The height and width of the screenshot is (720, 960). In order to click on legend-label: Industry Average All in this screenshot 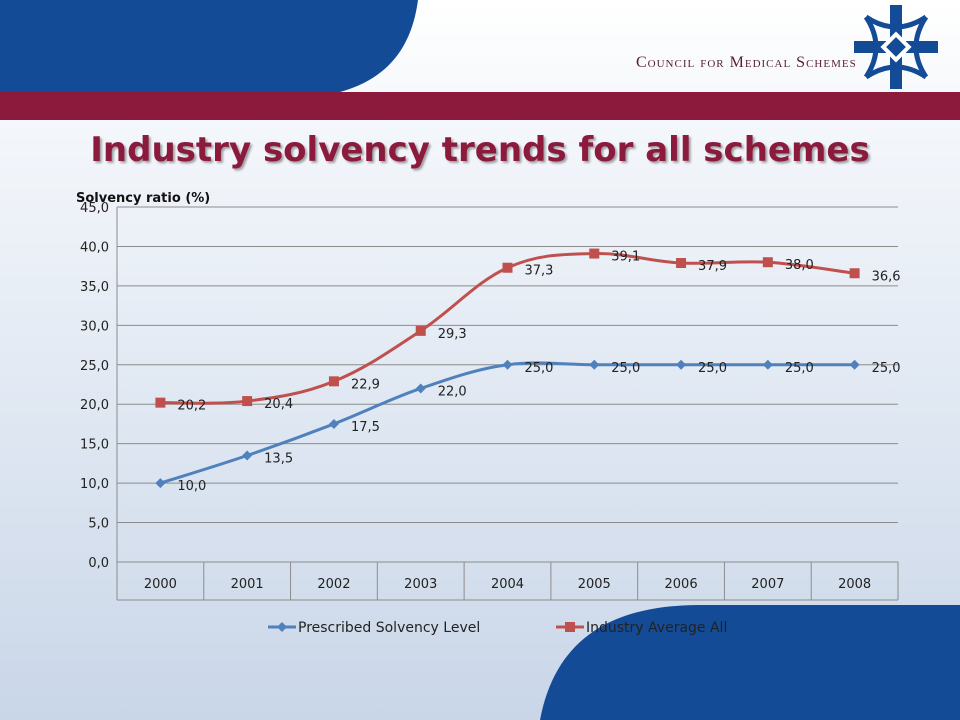, I will do `click(656, 628)`.